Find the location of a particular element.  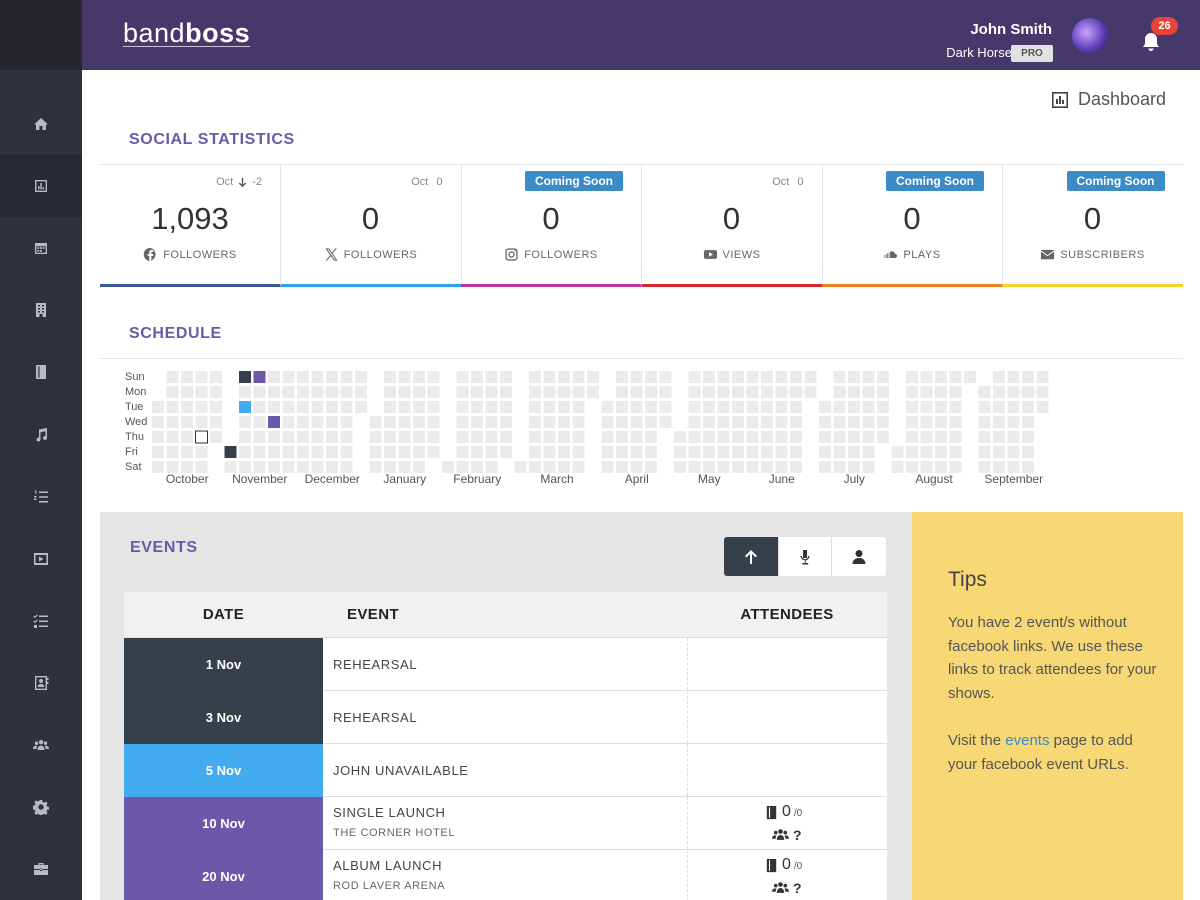

logo: bandboss is located at coordinates (187, 33).